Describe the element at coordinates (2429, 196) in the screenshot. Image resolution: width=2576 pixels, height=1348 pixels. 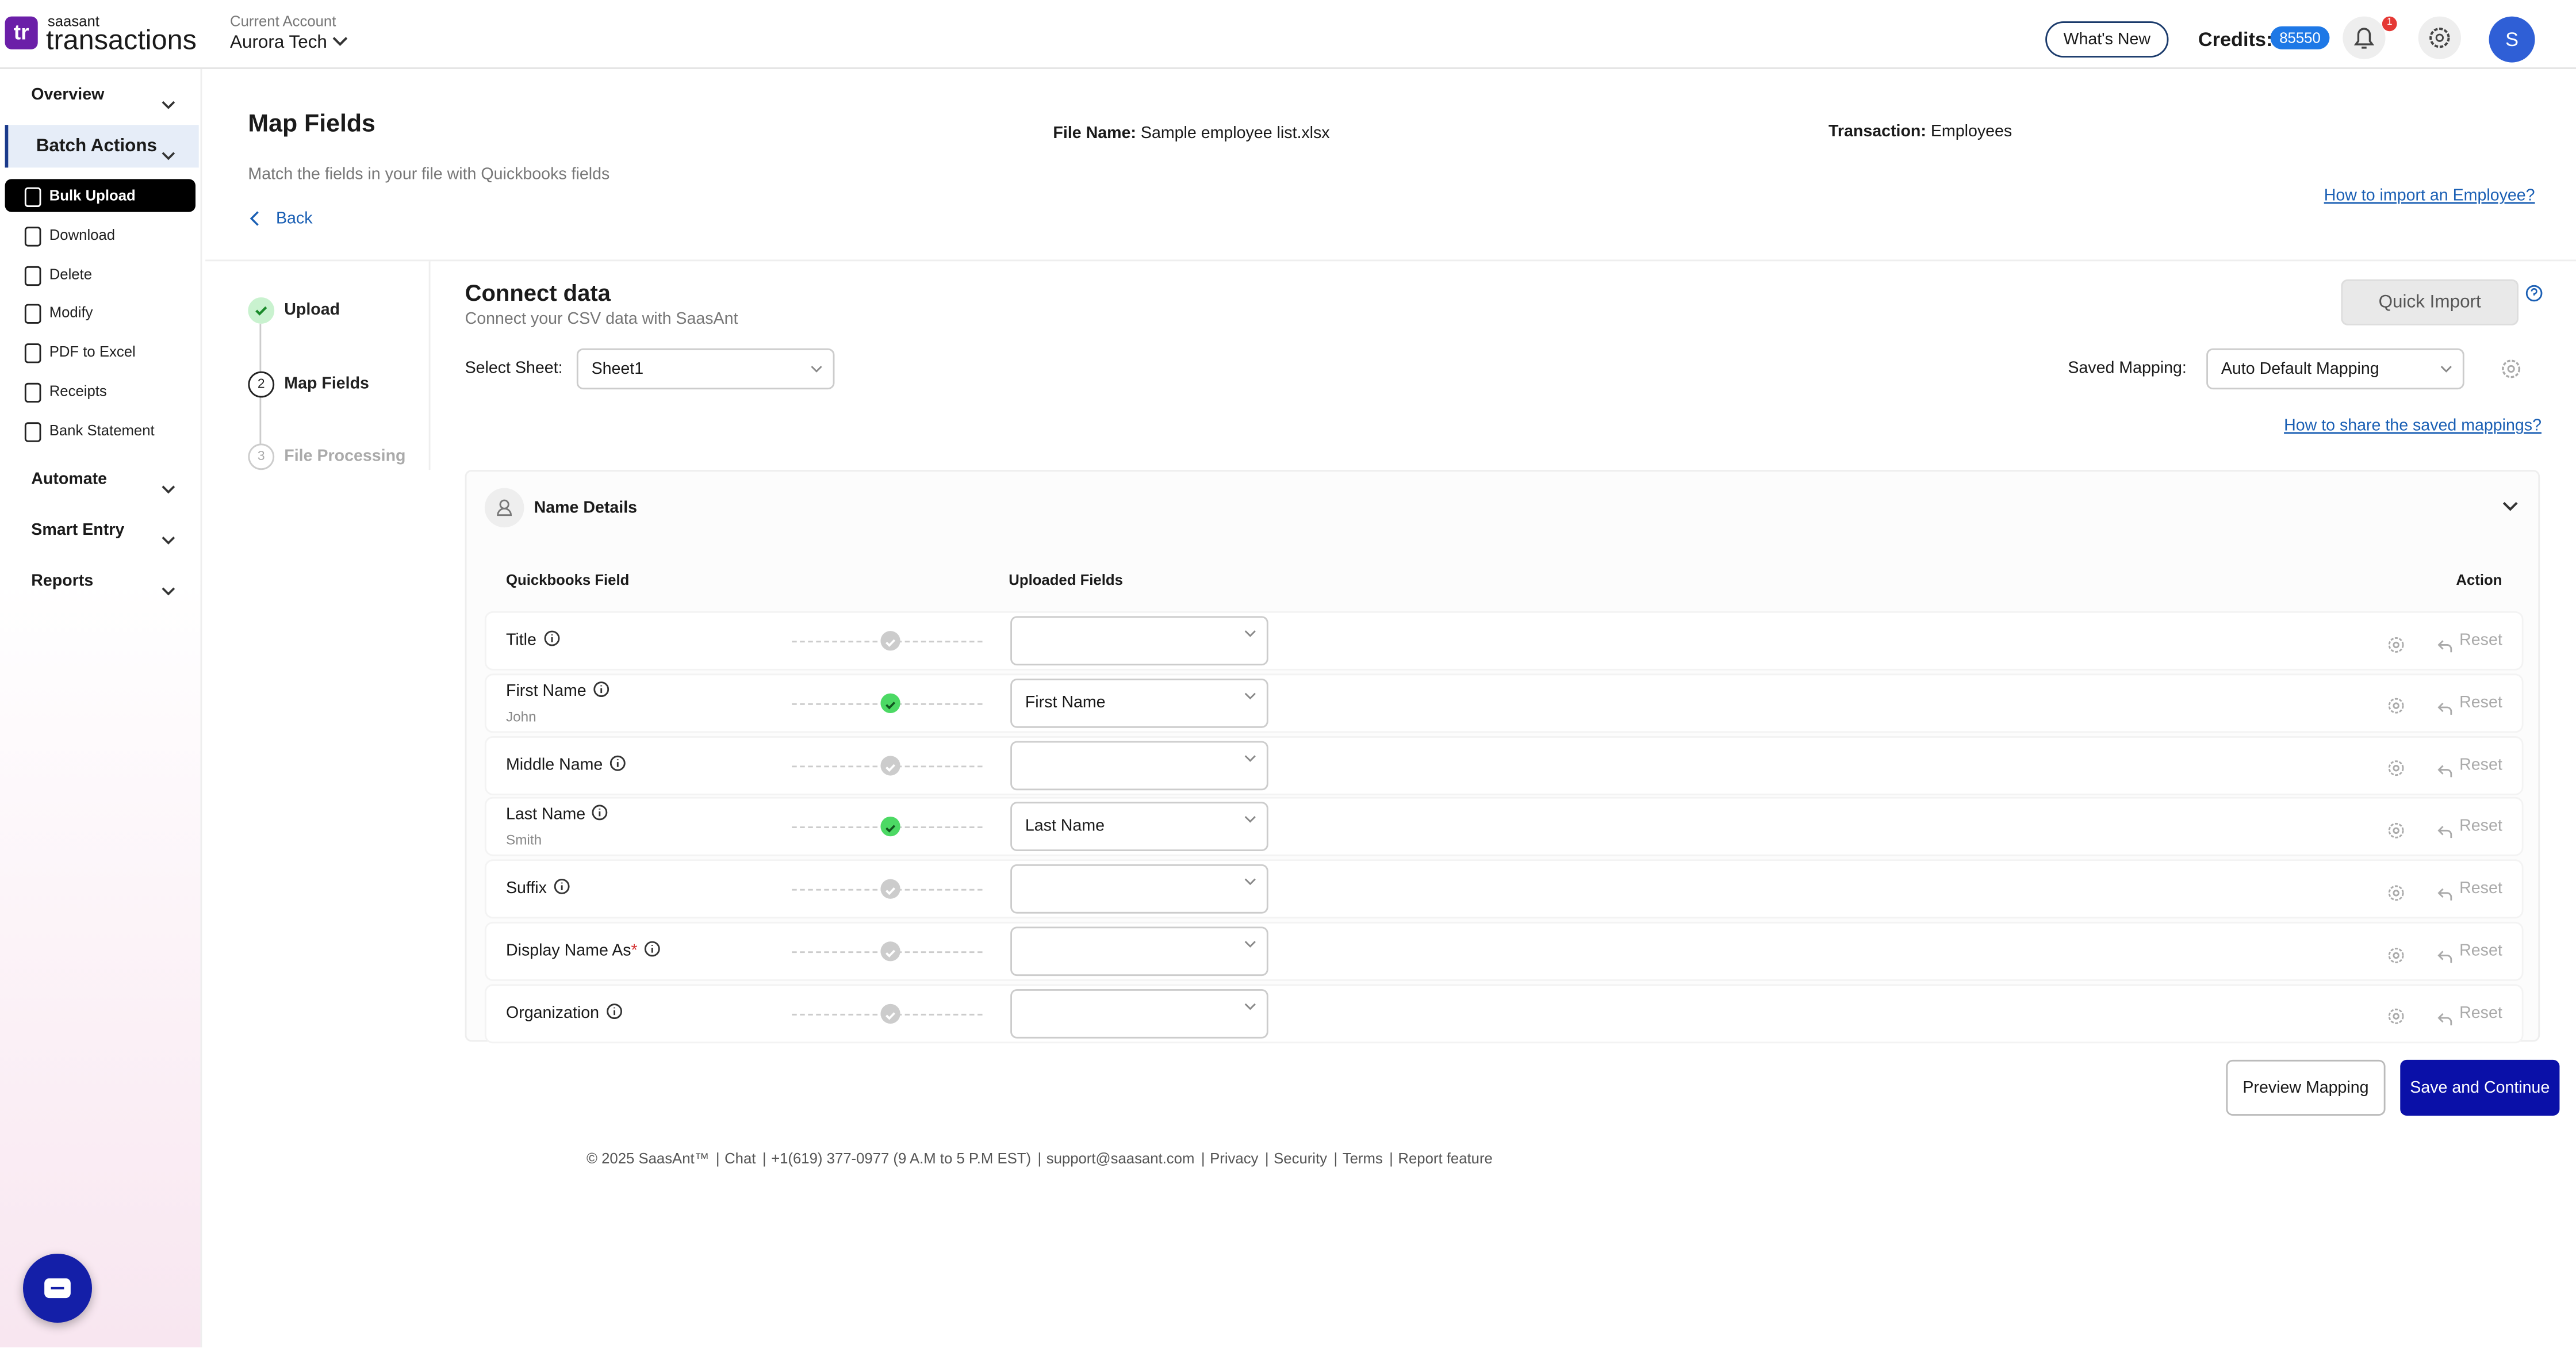
I see `help-link: How to import an Employee?` at that location.